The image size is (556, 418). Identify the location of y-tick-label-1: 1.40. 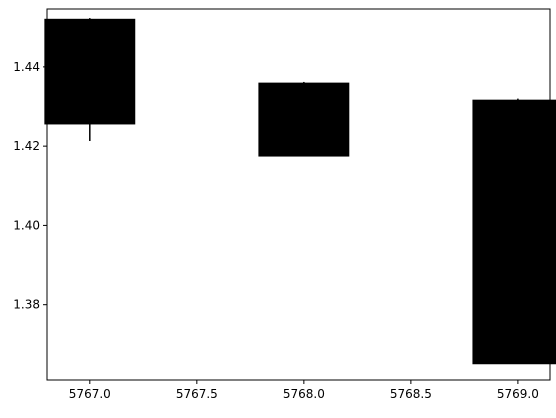
(26, 225).